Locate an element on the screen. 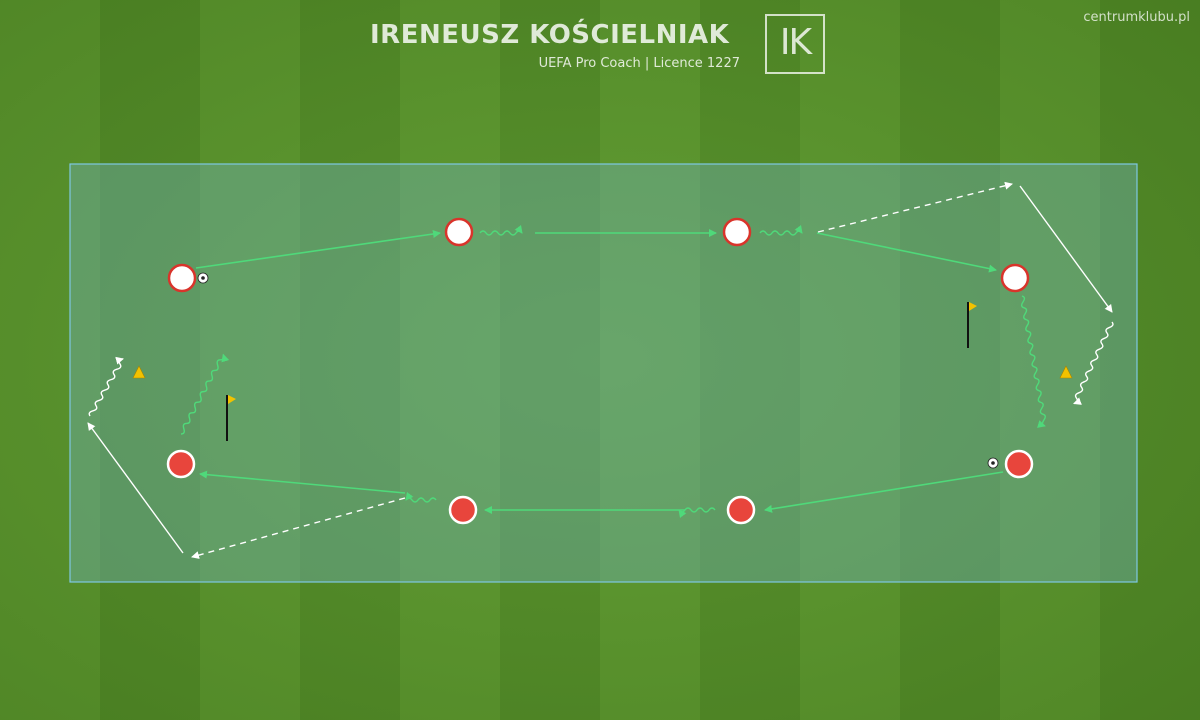 The height and width of the screenshot is (720, 1200). website-label: centrumklubu.pl is located at coordinates (1136, 17).